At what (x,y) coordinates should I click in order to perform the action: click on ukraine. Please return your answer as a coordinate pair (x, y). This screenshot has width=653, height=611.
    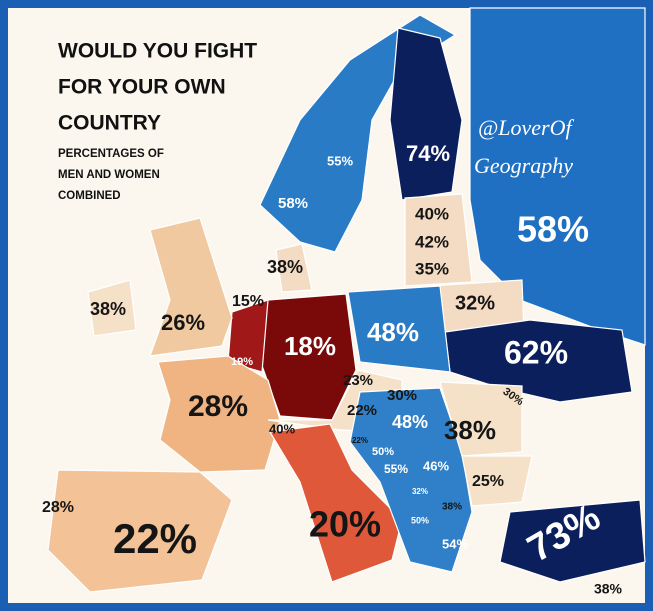
    Looking at the image, I should click on (538, 361).